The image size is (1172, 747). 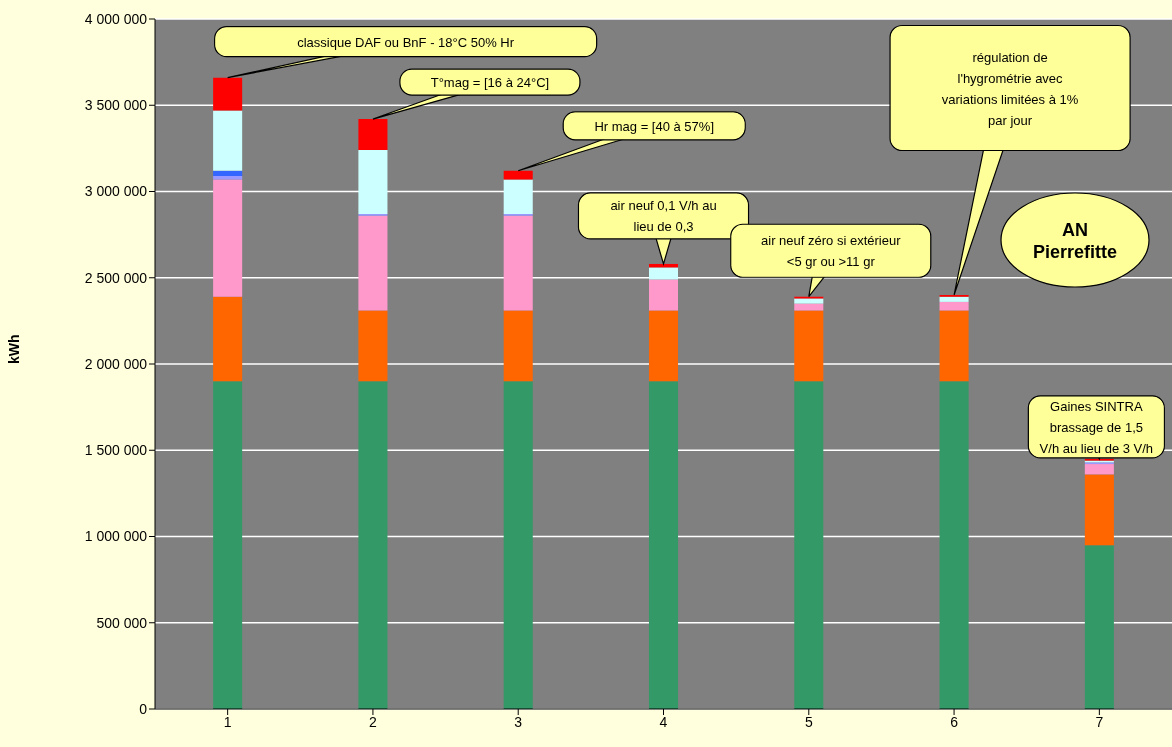 What do you see at coordinates (954, 721) in the screenshot?
I see `x-tick-label: 6` at bounding box center [954, 721].